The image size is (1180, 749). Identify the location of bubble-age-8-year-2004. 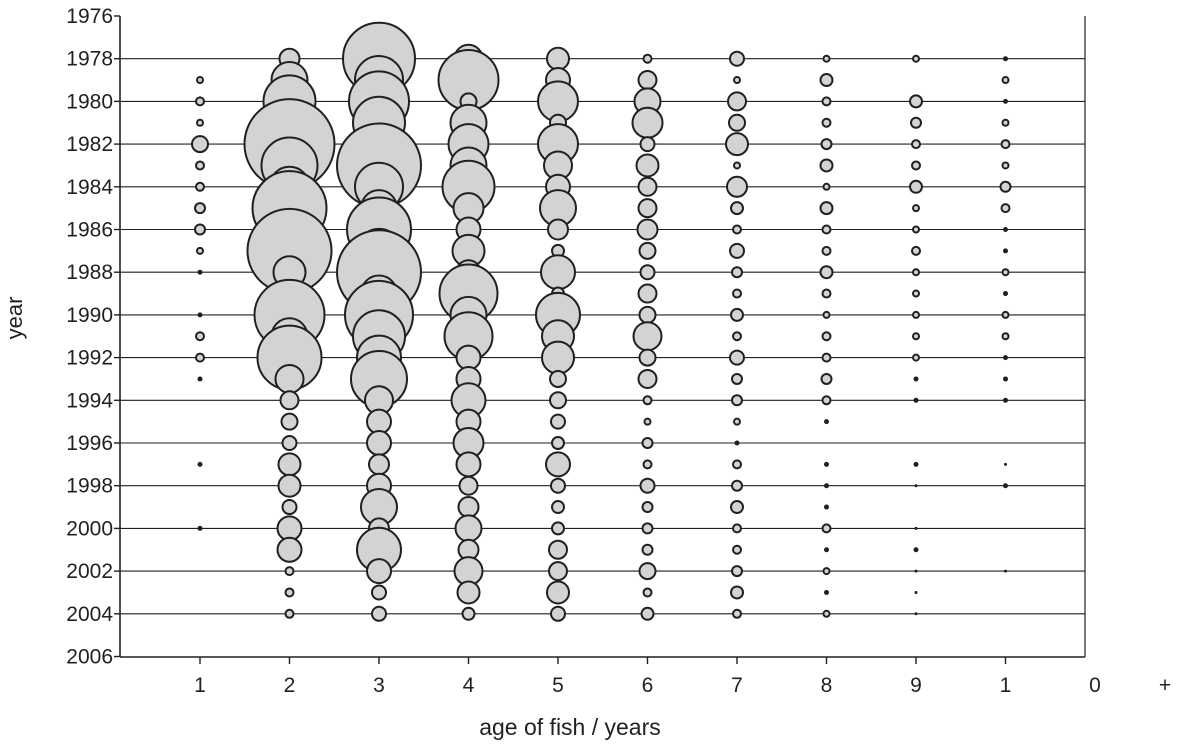
(826, 613).